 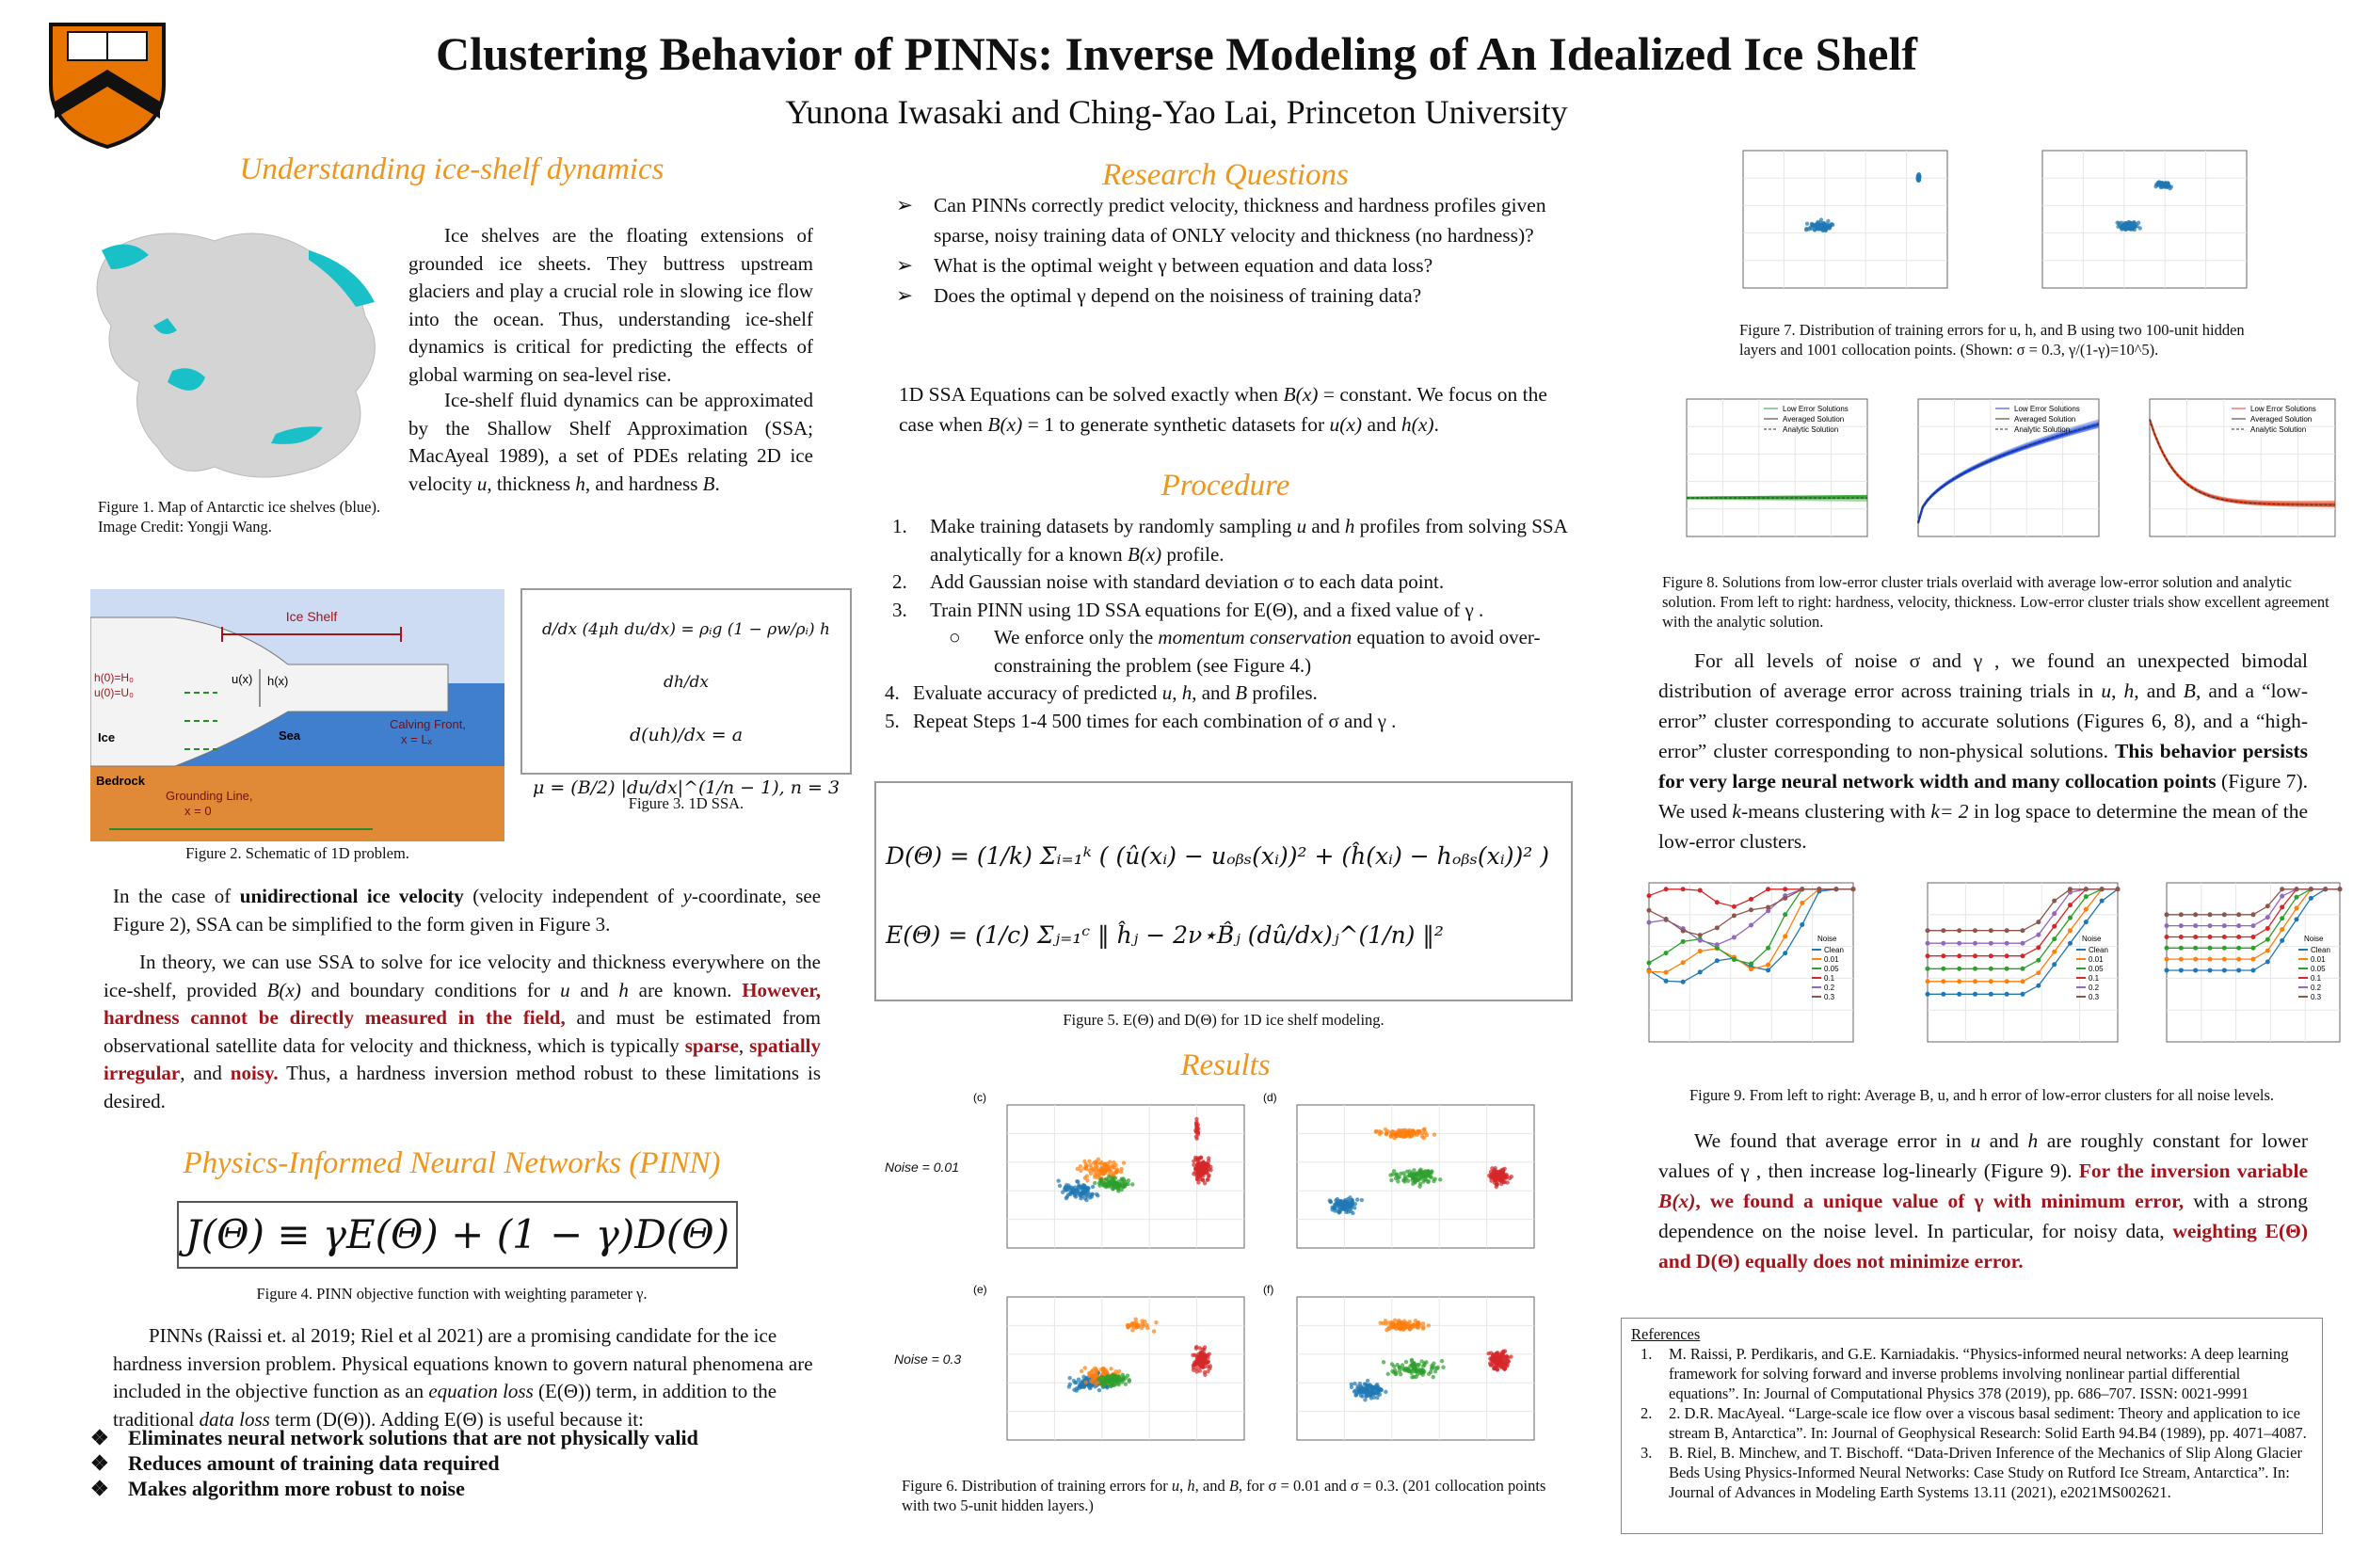 I want to click on text-run: and, so click(x=594, y=989).